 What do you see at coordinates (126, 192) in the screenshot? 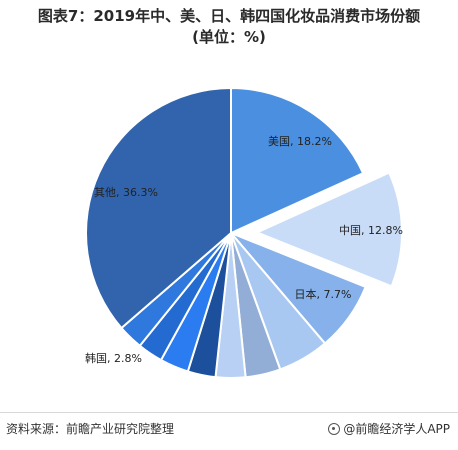
I see `slice-label: 其他, 36.3%` at bounding box center [126, 192].